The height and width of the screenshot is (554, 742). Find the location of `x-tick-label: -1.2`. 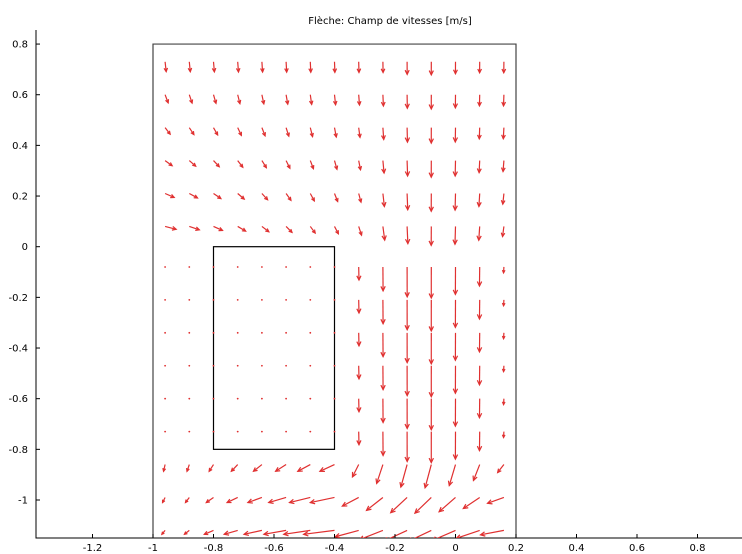

x-tick-label: -1.2 is located at coordinates (93, 548).